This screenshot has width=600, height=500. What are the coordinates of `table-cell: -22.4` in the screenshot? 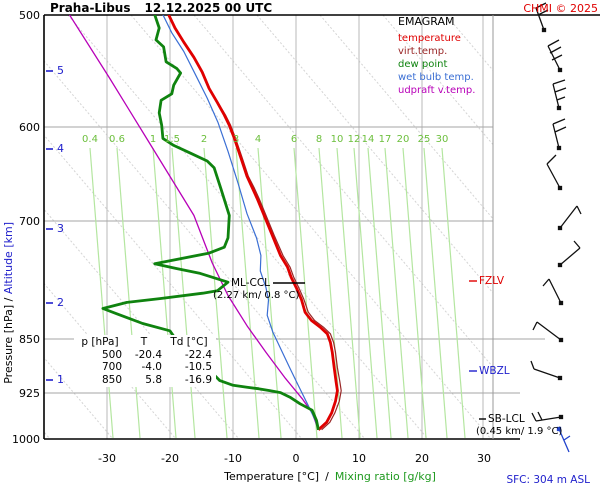 It's located at (198, 354).